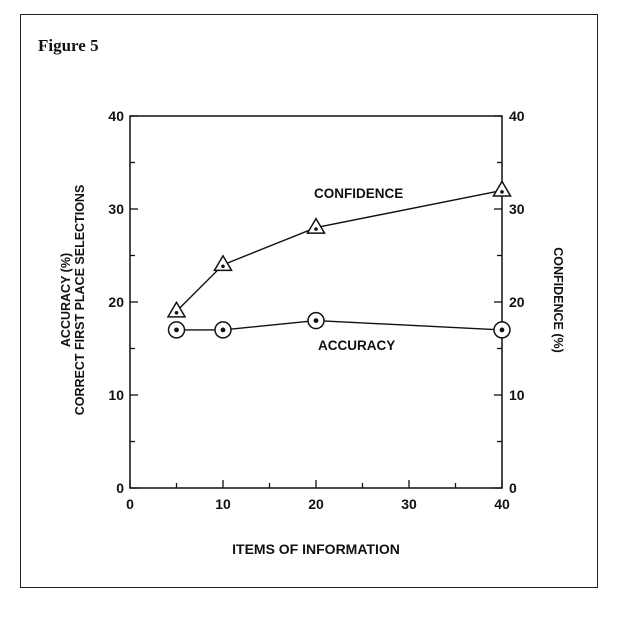 The image size is (623, 617). I want to click on x-axis-label: ITEMS OF INFORMATION, so click(316, 549).